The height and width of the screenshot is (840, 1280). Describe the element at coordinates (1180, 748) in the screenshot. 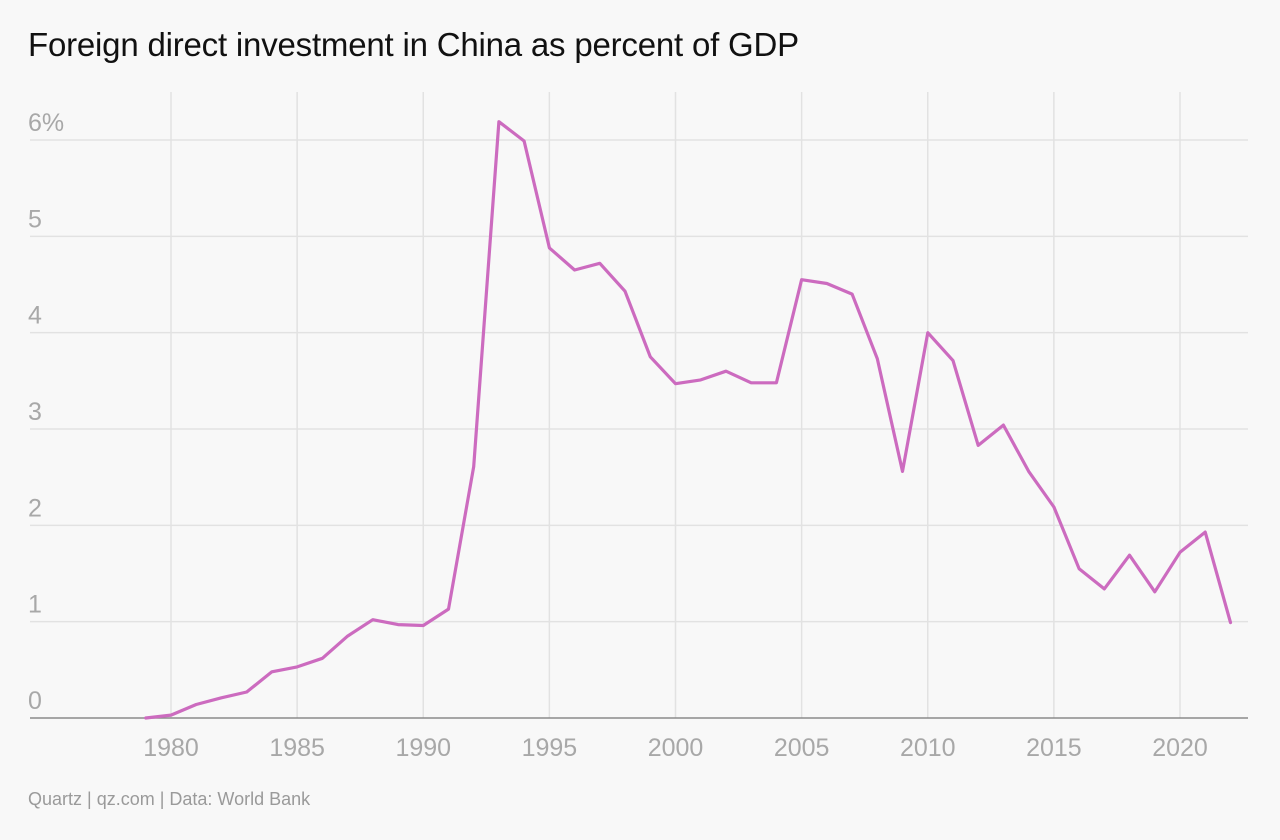

I see `x-tick-label-2020: 2020` at that location.